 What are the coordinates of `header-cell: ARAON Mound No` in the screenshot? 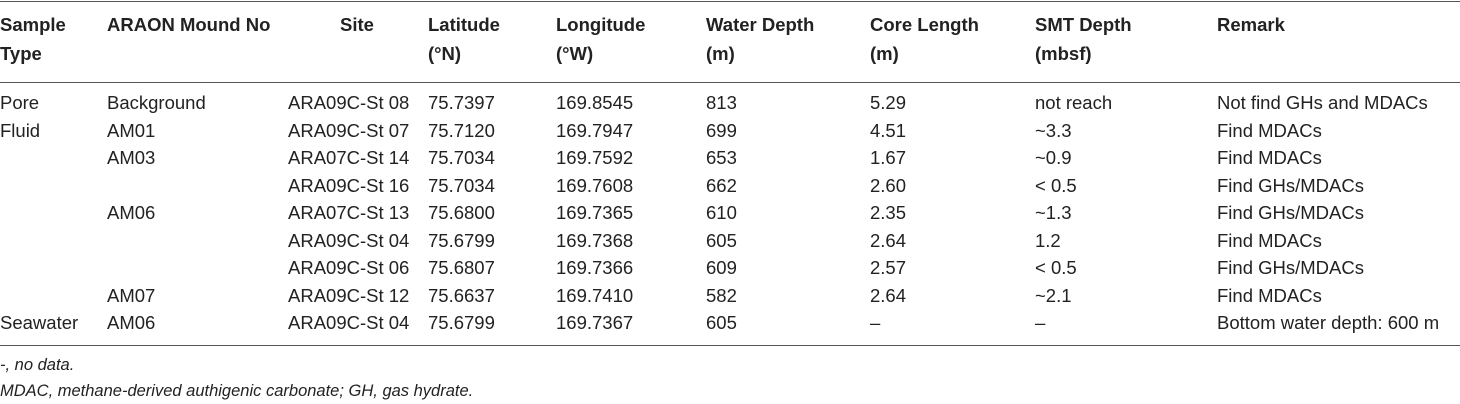 It's located at (189, 24).